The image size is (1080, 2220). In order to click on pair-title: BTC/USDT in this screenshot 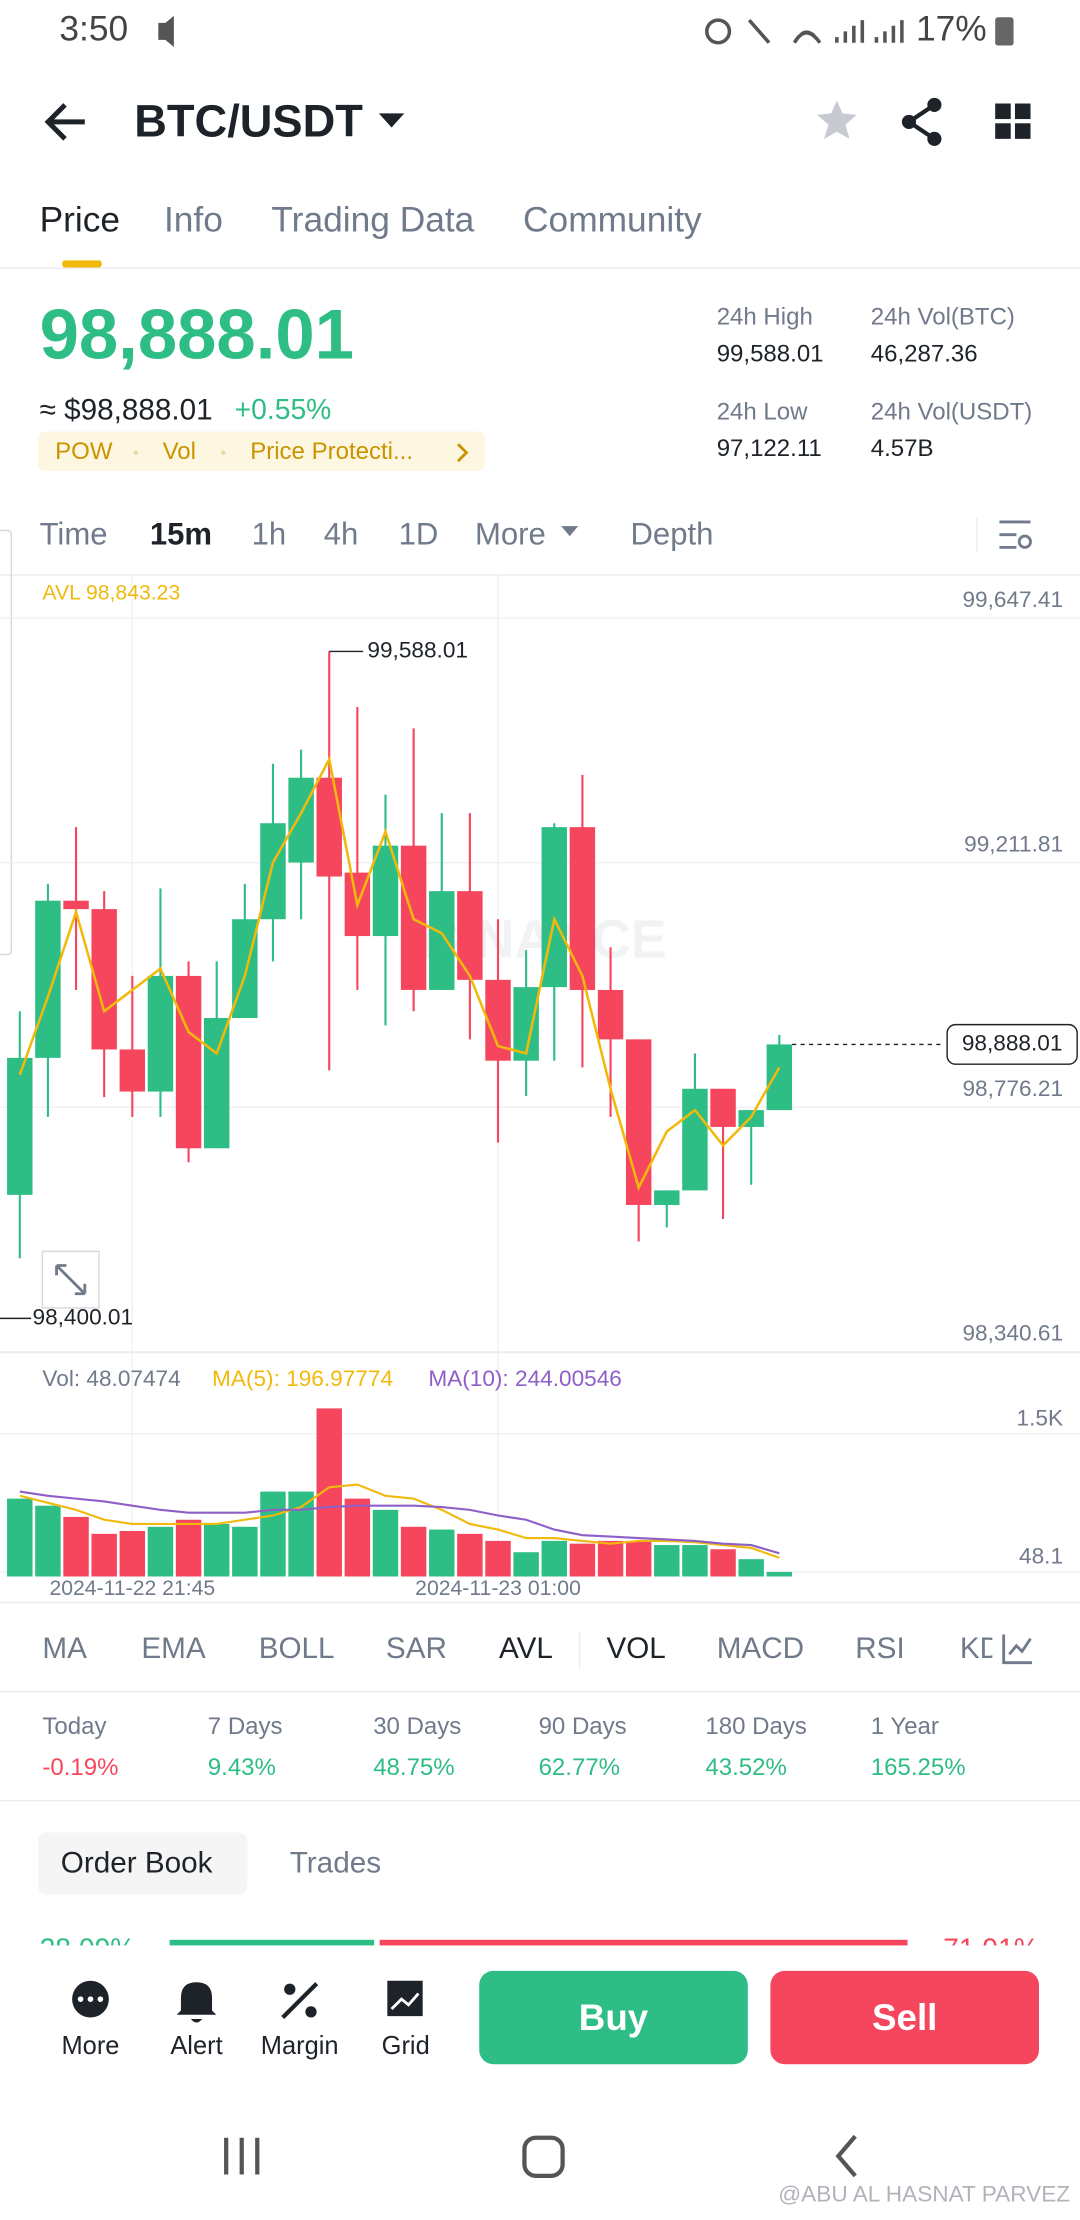, I will do `click(248, 121)`.